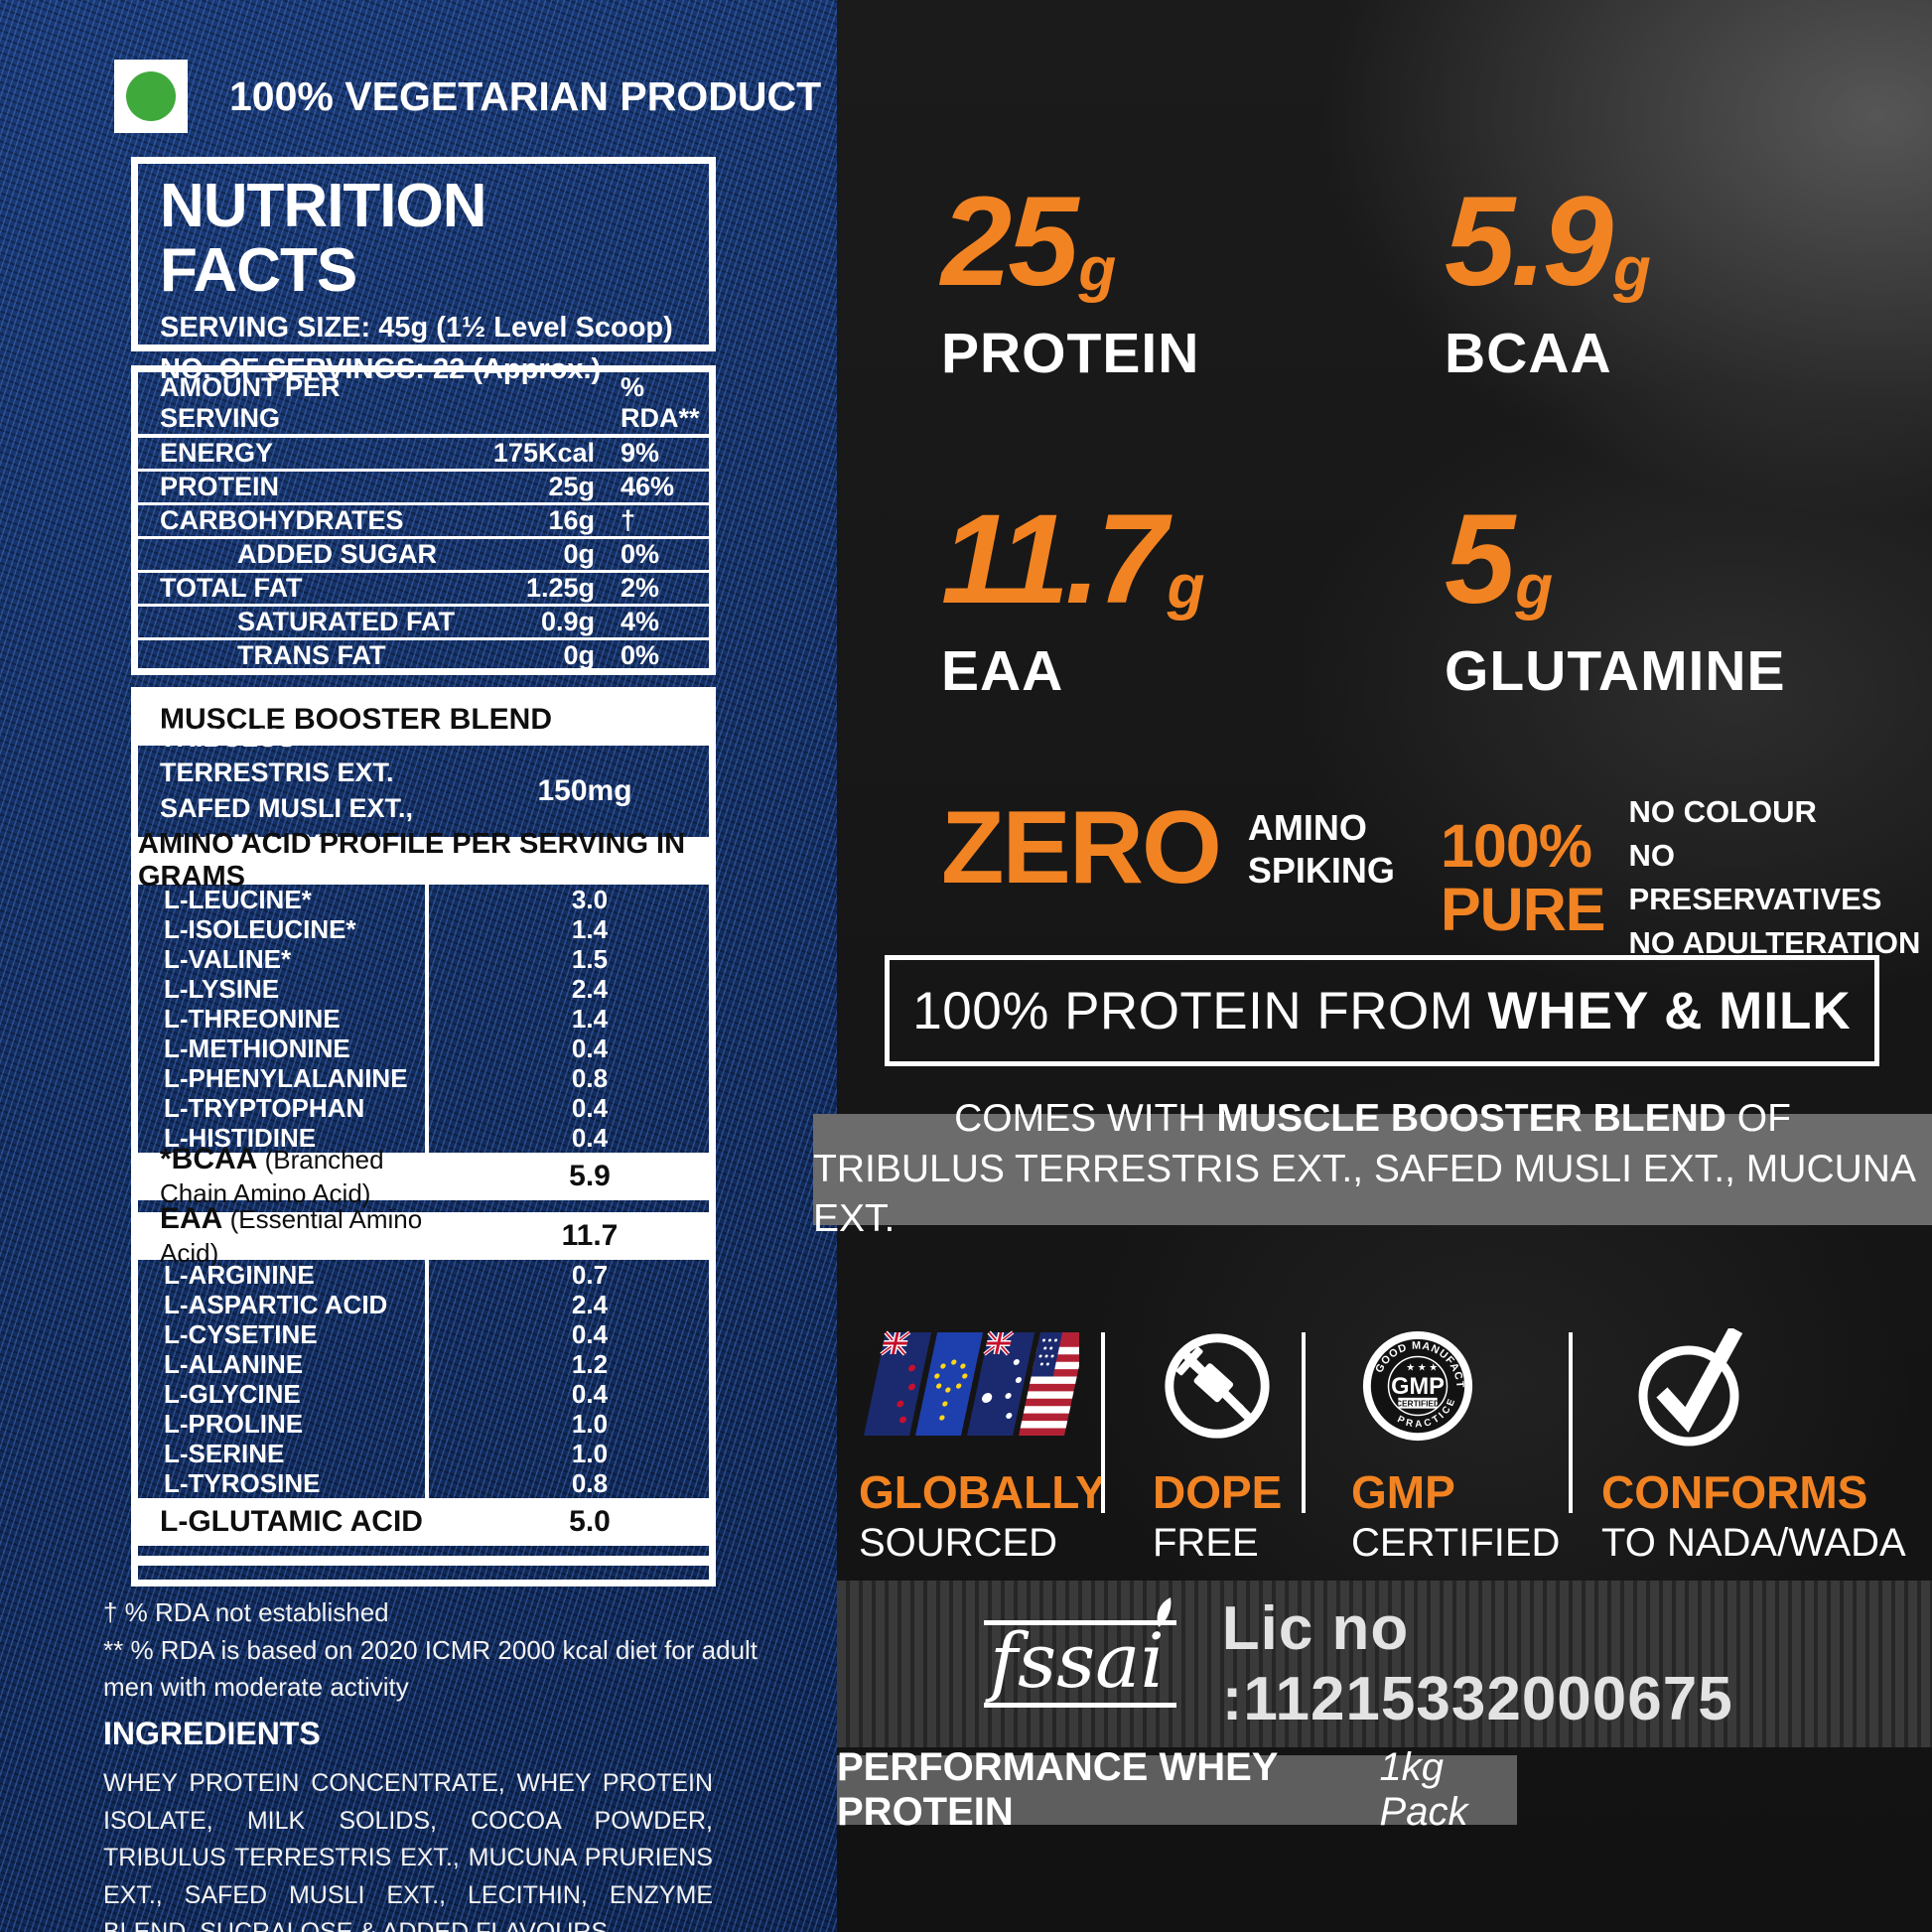 The height and width of the screenshot is (1932, 1932). What do you see at coordinates (448, 655) in the screenshot?
I see `table-row: TRANS FAT 0g 0%` at bounding box center [448, 655].